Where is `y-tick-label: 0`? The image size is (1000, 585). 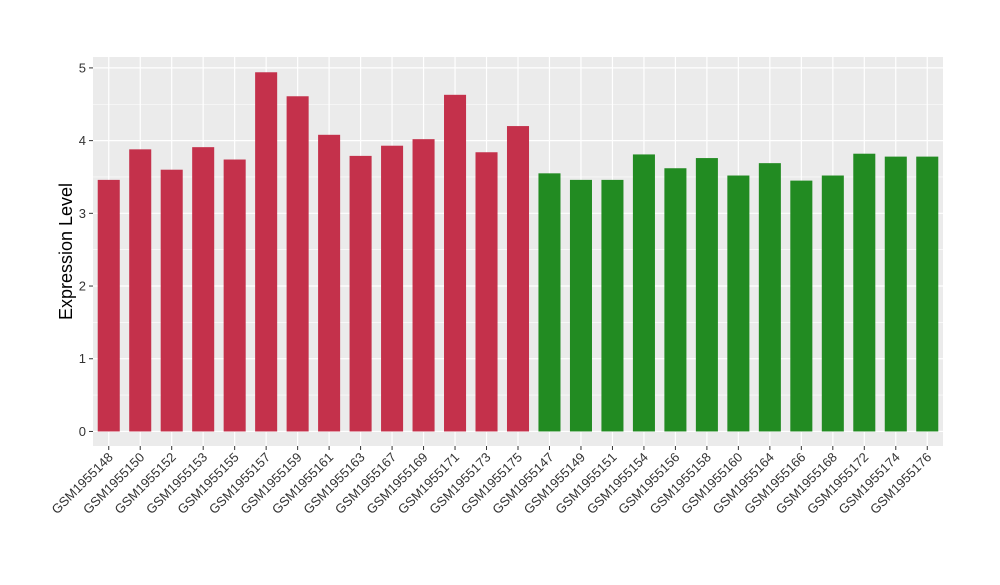
y-tick-label: 0 is located at coordinates (82, 431).